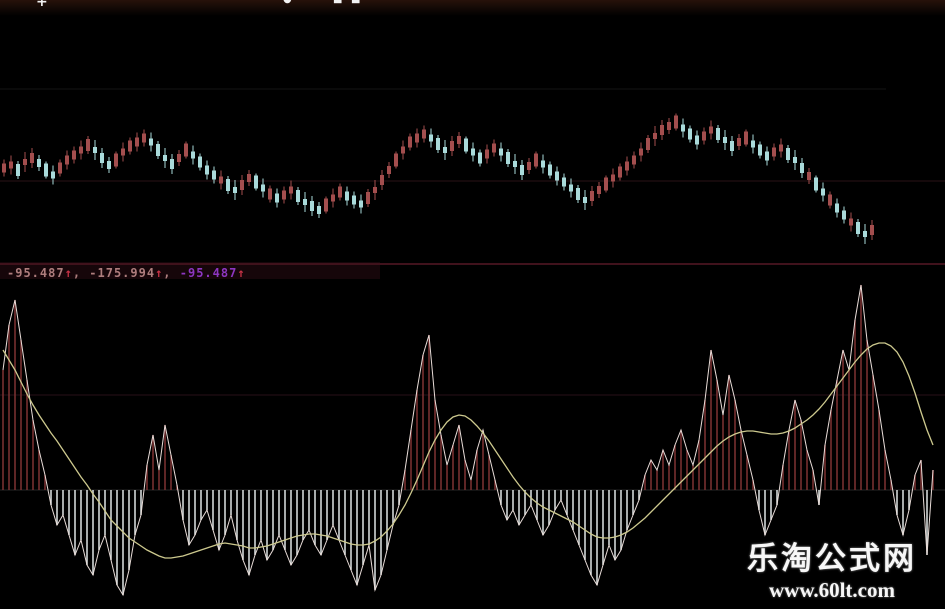  I want to click on indicator-legend: -95.487↑, -175.994↑, -95.487↑, so click(126, 273).